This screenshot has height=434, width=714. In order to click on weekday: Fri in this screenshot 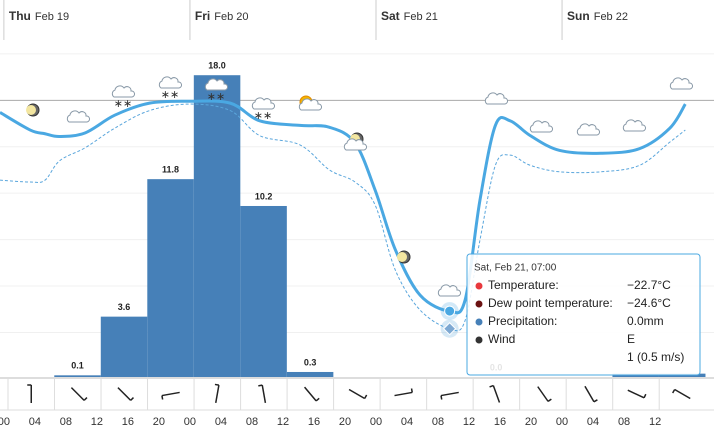, I will do `click(202, 16)`.